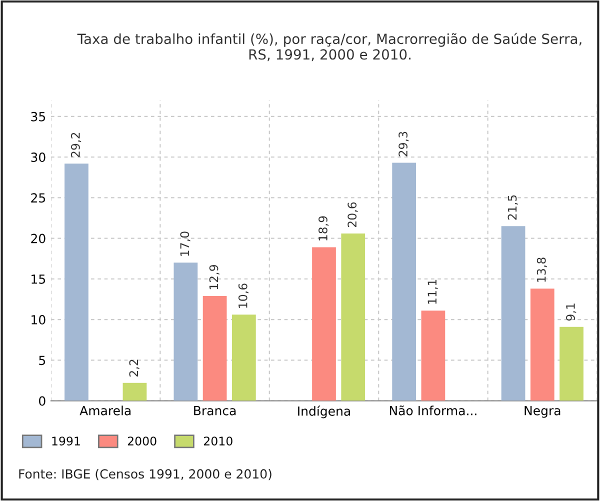 The image size is (600, 501). What do you see at coordinates (353, 215) in the screenshot?
I see `data-label: 20,6` at bounding box center [353, 215].